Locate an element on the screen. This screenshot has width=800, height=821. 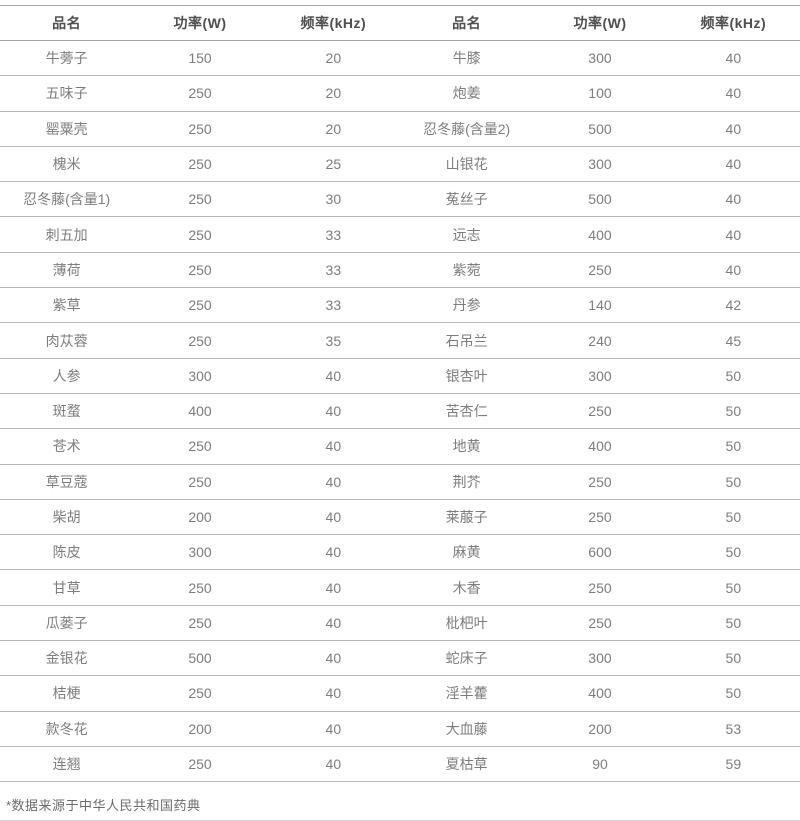
frequency-cell-left: 25 is located at coordinates (333, 164).